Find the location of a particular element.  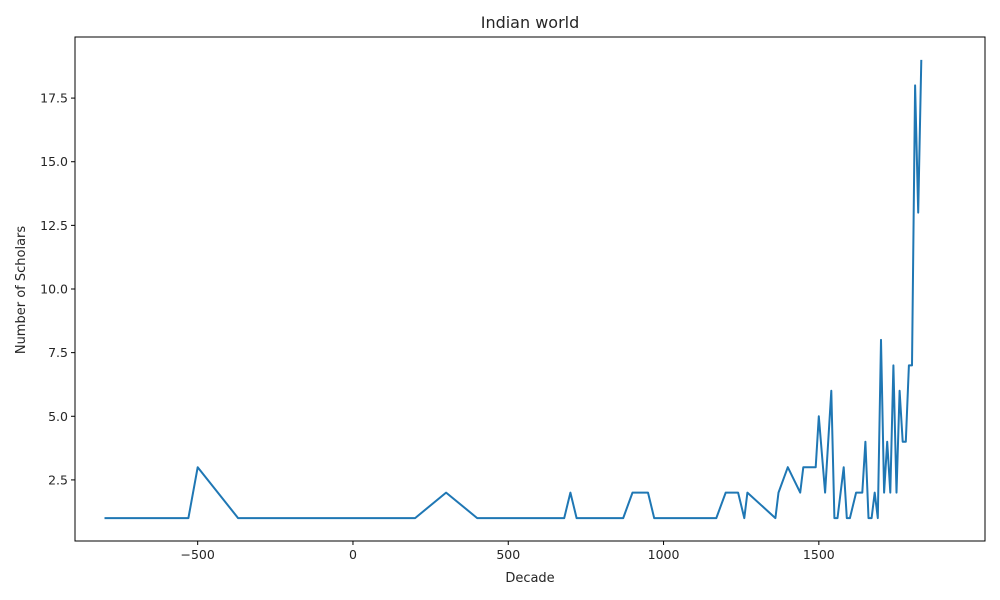

x-tick-label: 1500 is located at coordinates (819, 554).